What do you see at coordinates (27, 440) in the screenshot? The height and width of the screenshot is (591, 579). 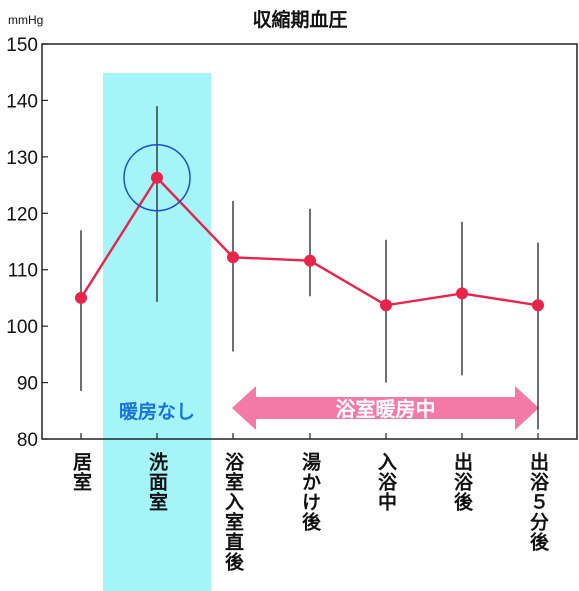 I see `y-tick-label: 80` at bounding box center [27, 440].